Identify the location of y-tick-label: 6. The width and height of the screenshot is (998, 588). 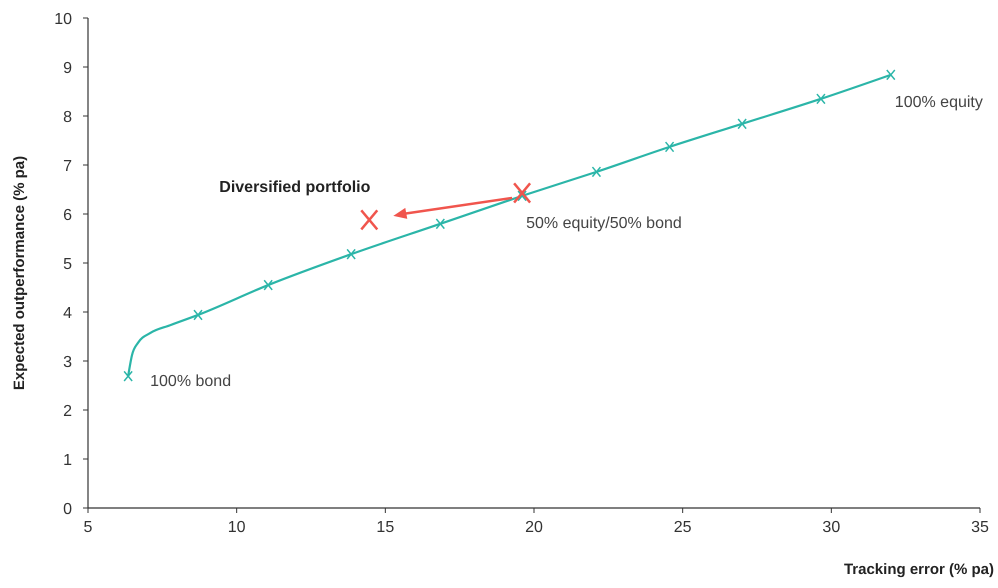
(67, 215).